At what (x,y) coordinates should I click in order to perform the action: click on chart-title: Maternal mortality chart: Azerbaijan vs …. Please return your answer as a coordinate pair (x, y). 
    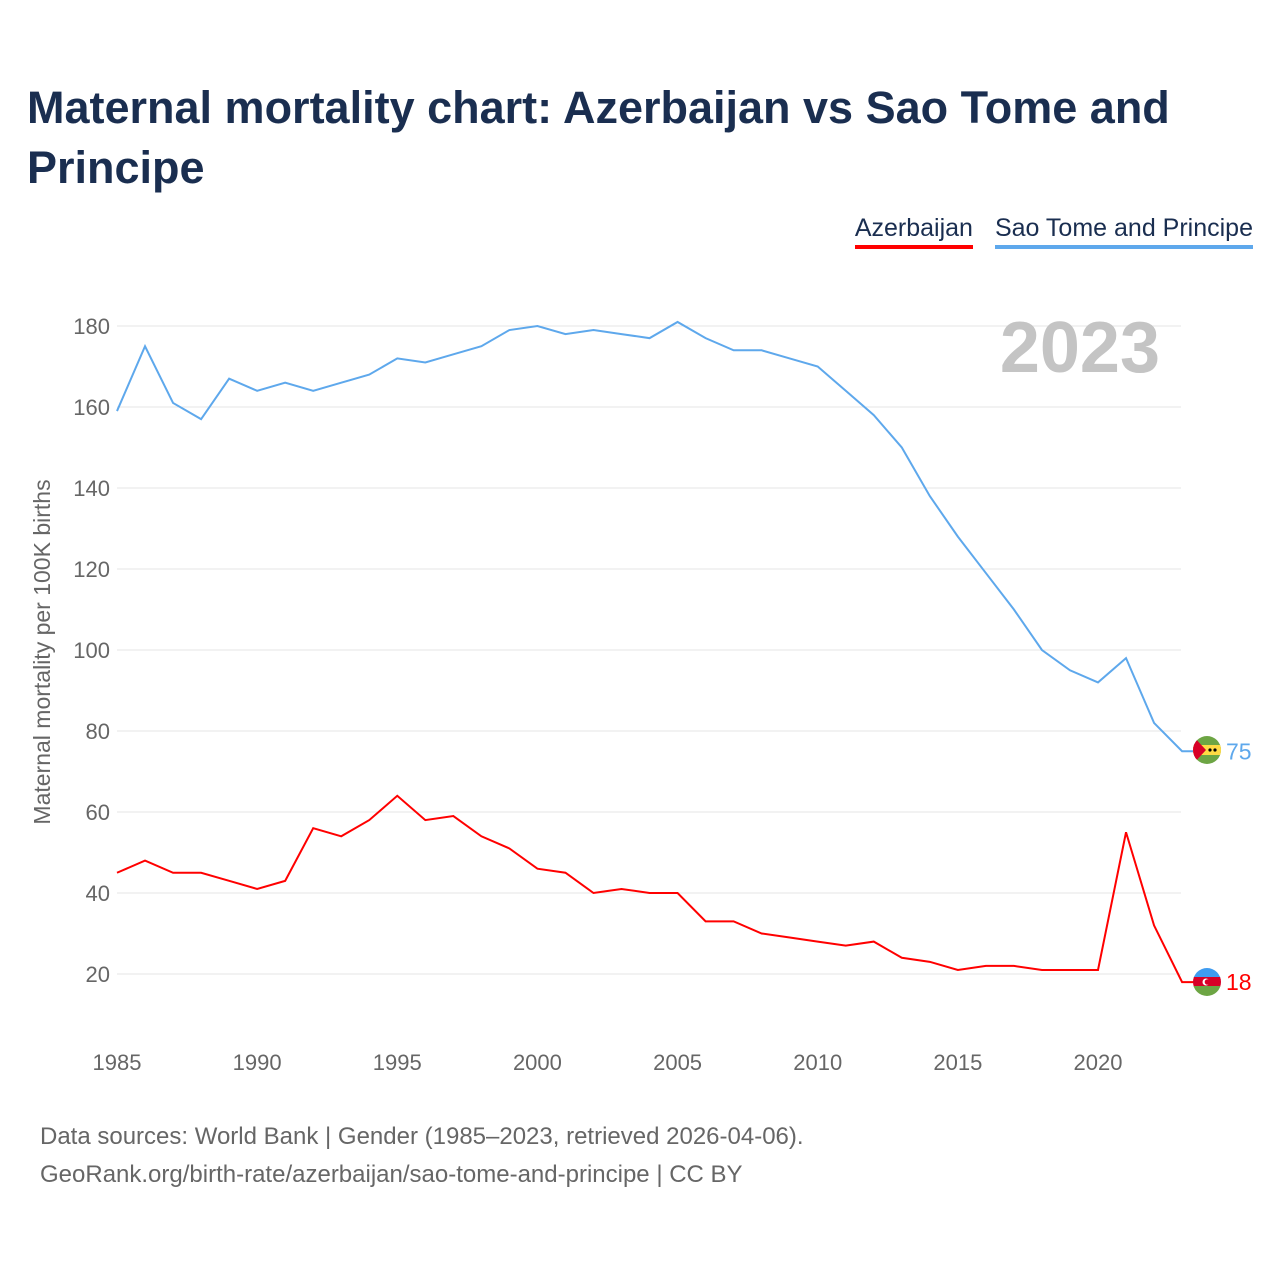
    Looking at the image, I should click on (598, 137).